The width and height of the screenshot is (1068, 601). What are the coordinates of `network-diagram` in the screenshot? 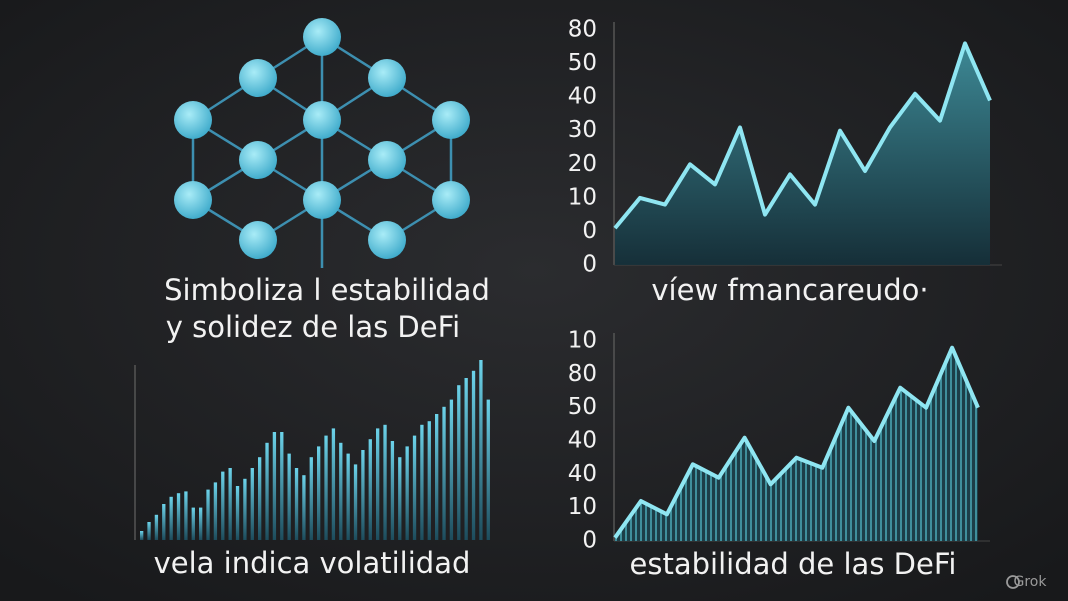 It's located at (322, 143).